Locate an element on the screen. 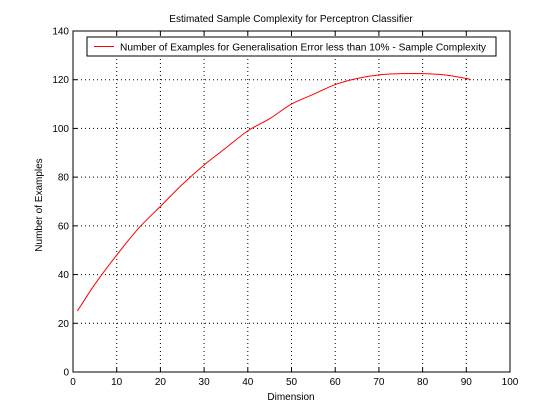 The height and width of the screenshot is (419, 560). x-tick-label: 70 is located at coordinates (379, 382).